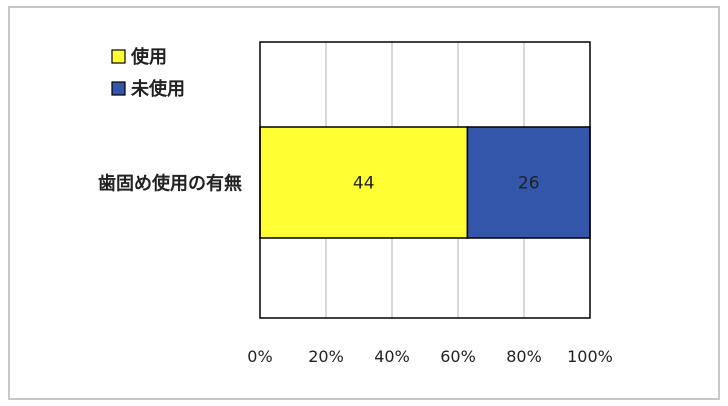 This screenshot has width=728, height=406. I want to click on x-tick-label: 40%, so click(392, 356).